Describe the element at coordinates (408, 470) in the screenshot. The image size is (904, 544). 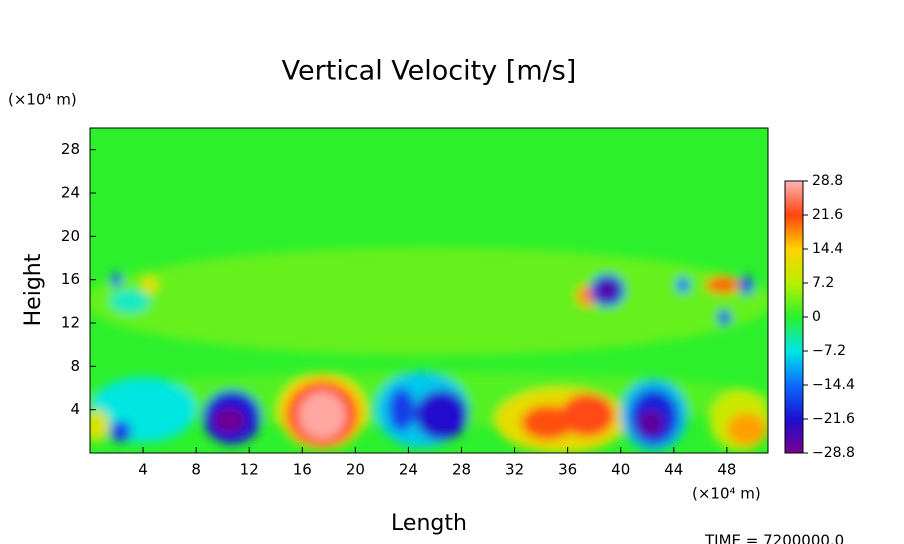
I see `x-tick-label: 24` at that location.